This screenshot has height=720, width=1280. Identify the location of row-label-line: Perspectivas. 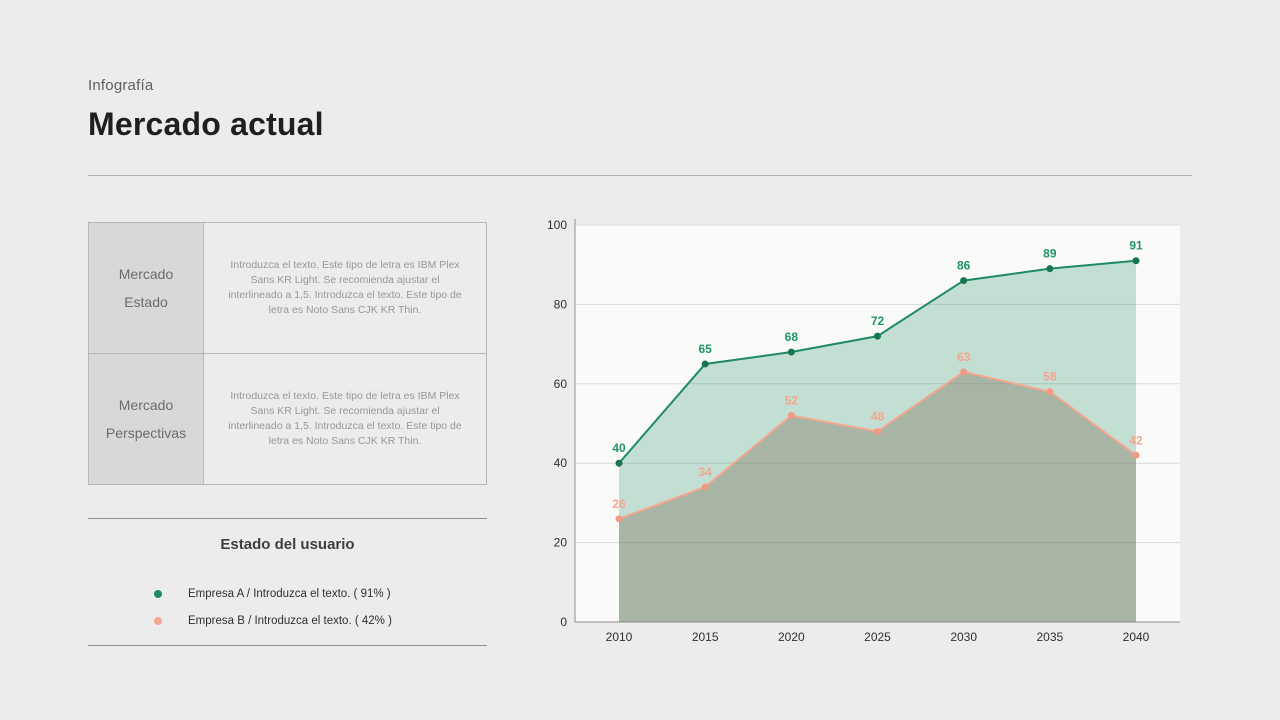
(146, 433).